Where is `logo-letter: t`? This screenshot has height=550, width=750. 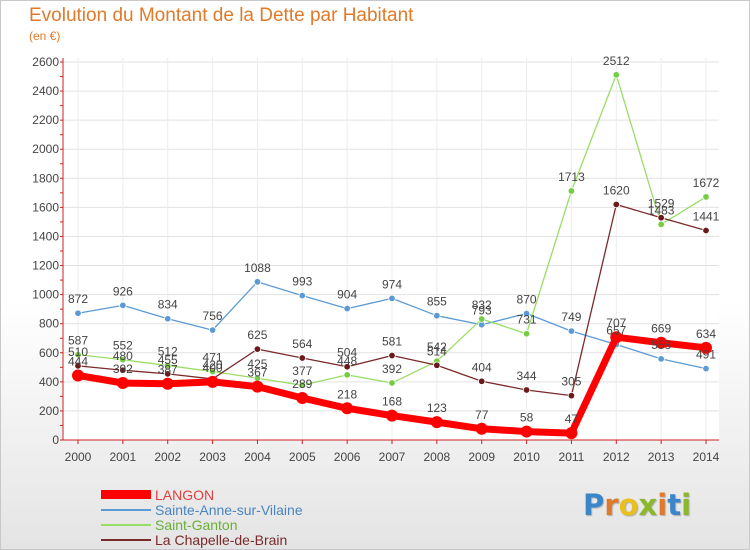
logo-letter: t is located at coordinates (674, 505).